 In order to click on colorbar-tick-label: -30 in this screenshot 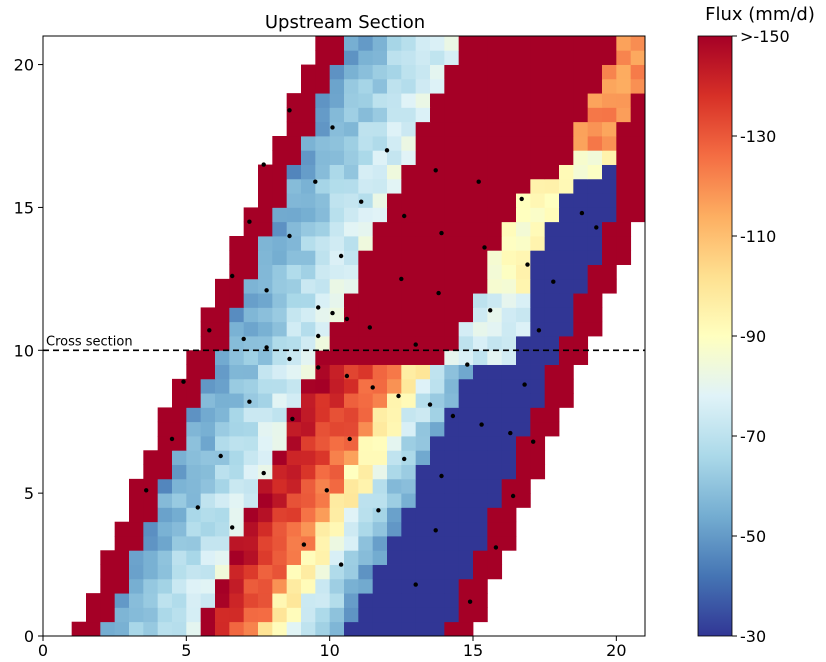, I will do `click(753, 636)`.